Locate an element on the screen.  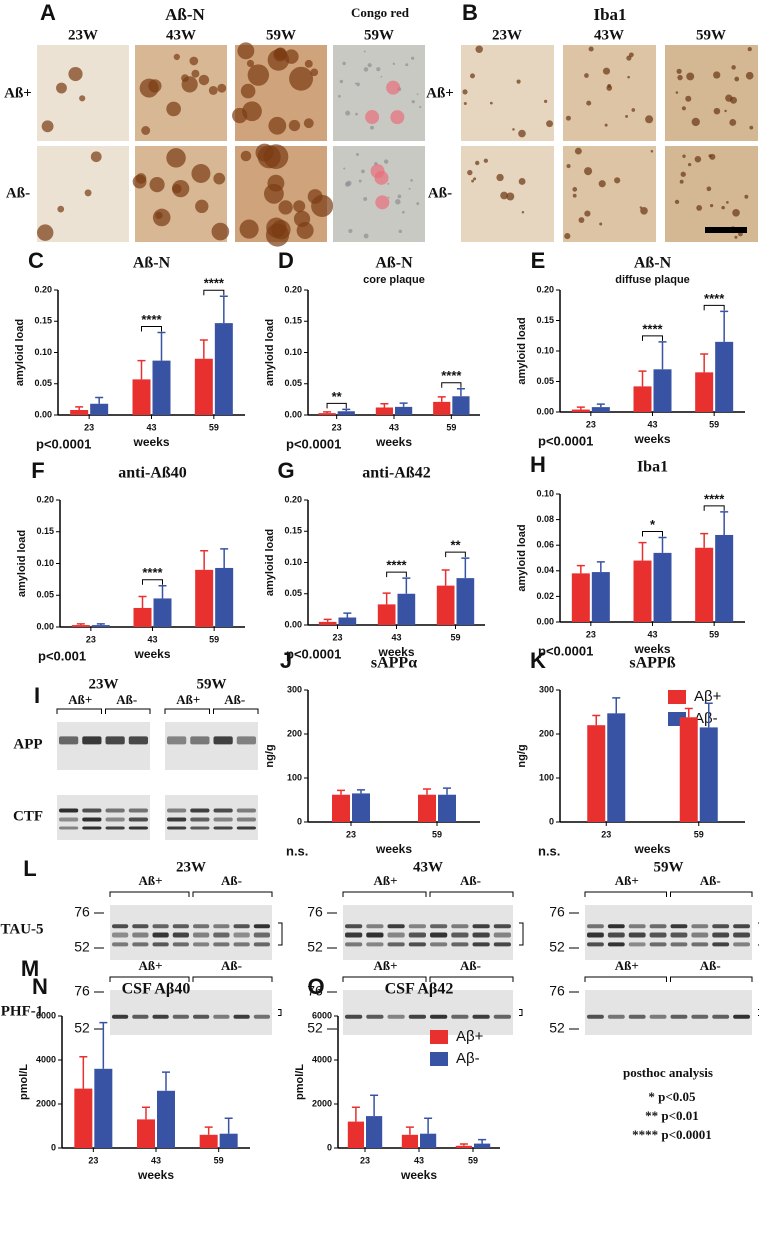
panel-letter: K is located at coordinates (538, 660).